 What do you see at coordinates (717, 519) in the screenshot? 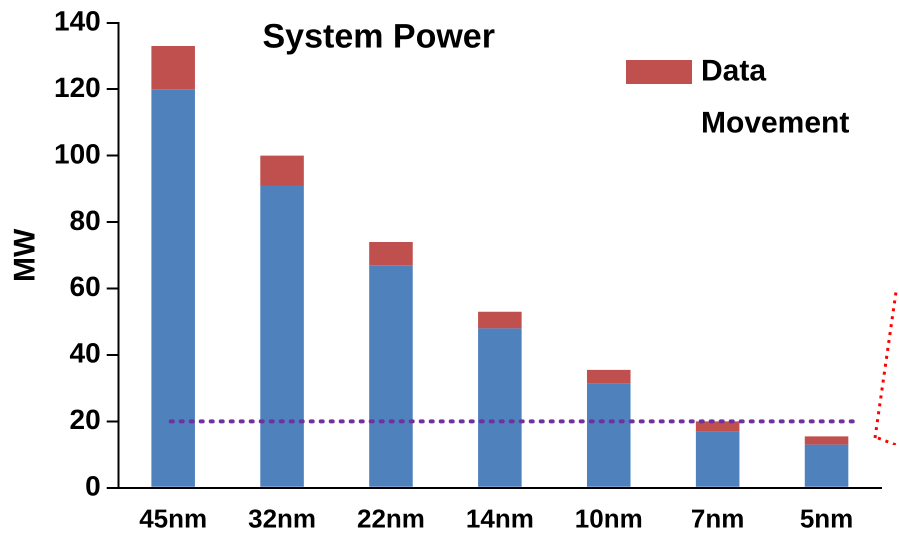
I see `x-tick-label: 7nm` at bounding box center [717, 519].